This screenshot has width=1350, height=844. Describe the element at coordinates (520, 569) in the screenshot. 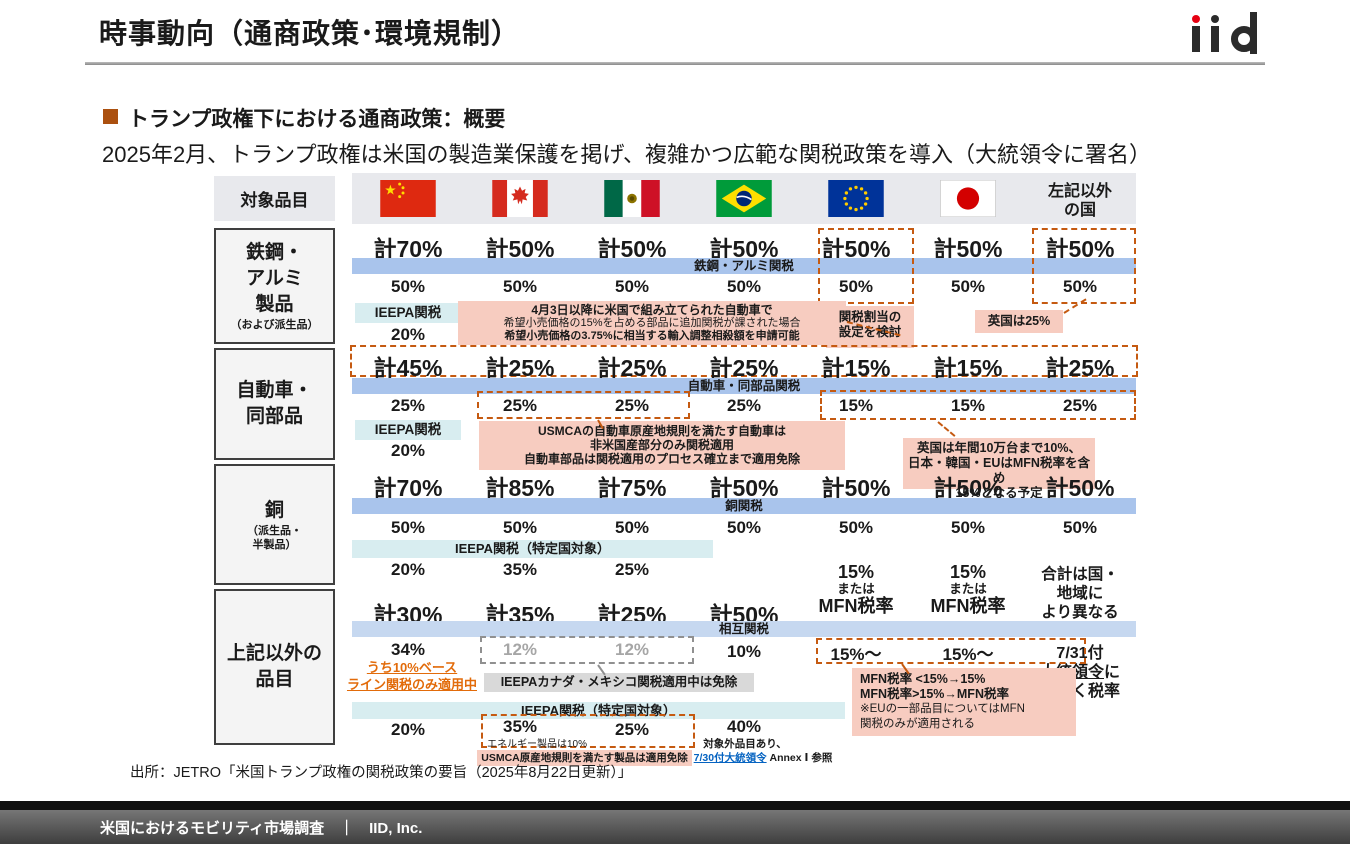

I see `copper-ieepa-rate: 35%` at that location.